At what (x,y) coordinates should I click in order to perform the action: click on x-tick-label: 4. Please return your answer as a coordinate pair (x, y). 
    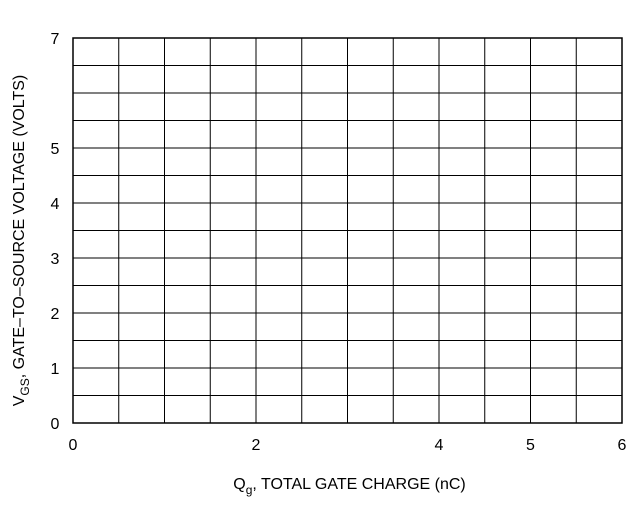
    Looking at the image, I should click on (439, 445).